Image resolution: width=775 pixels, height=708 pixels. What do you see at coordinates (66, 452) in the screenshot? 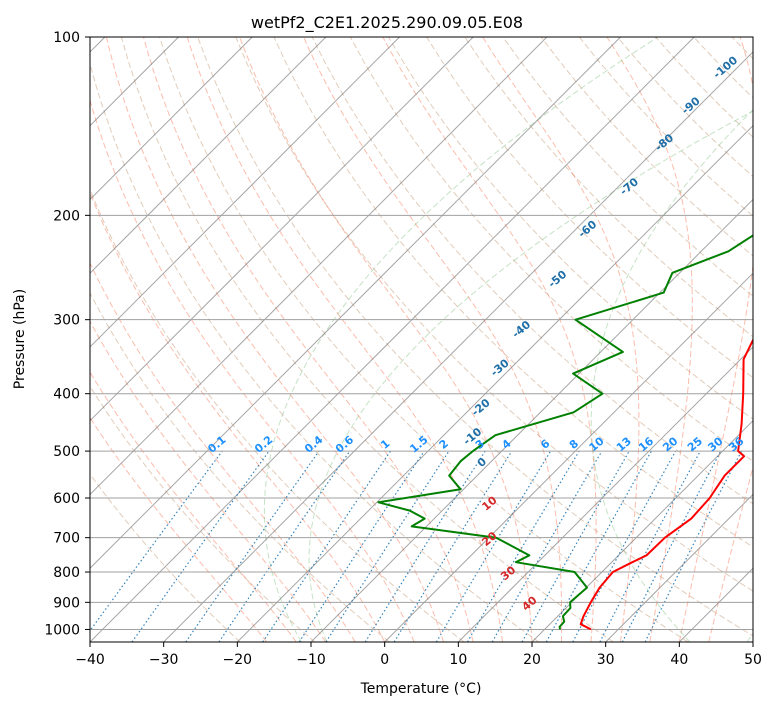
I see `y-tick-label: 500` at bounding box center [66, 452].